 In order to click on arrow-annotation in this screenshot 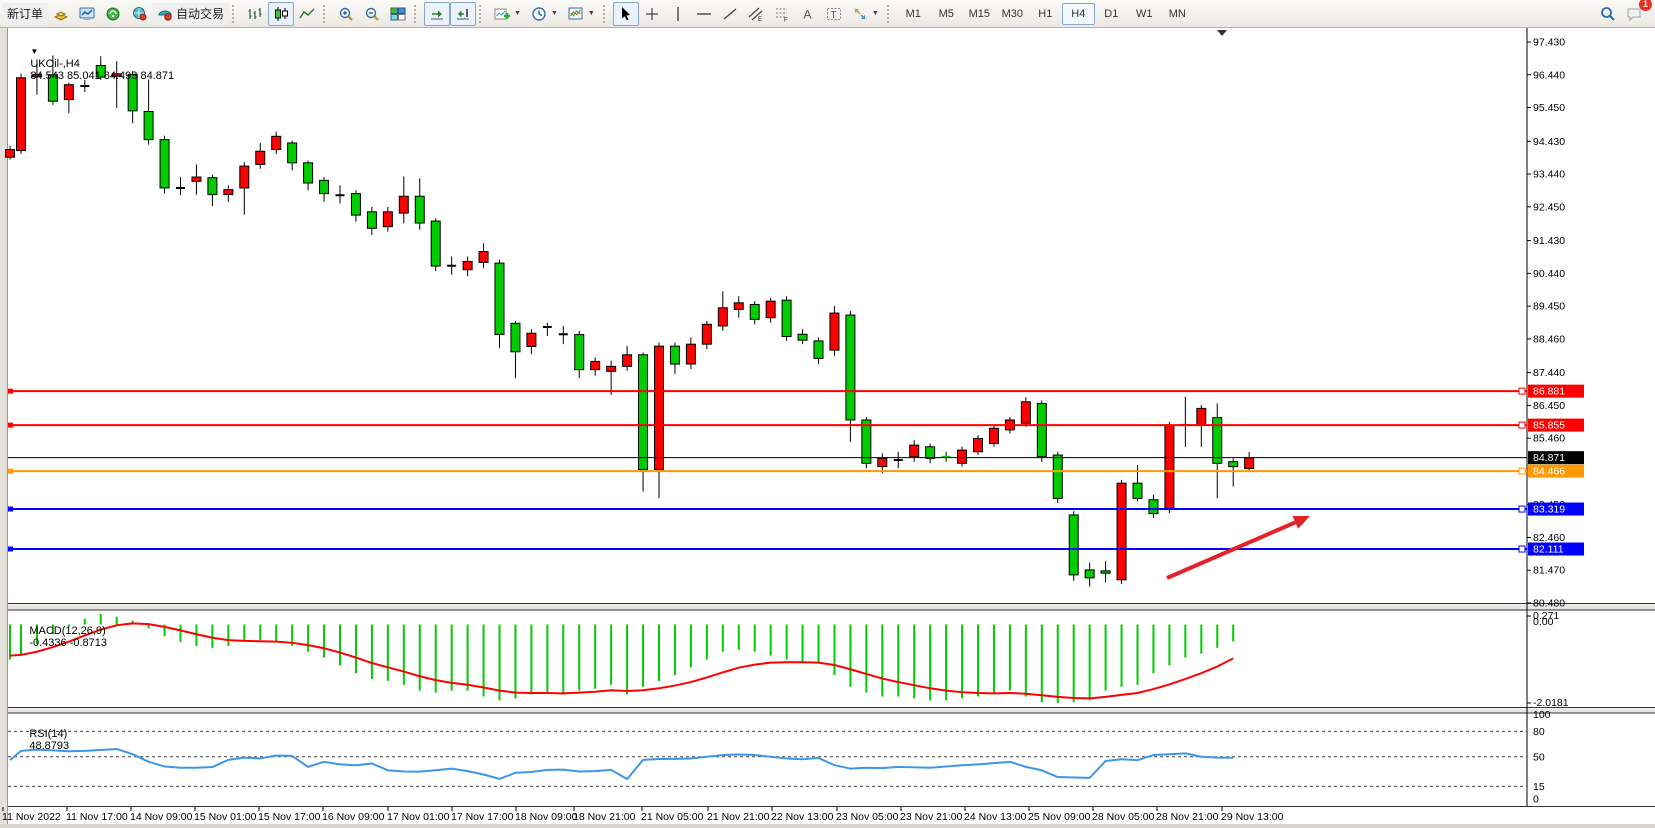, I will do `click(1238, 547)`.